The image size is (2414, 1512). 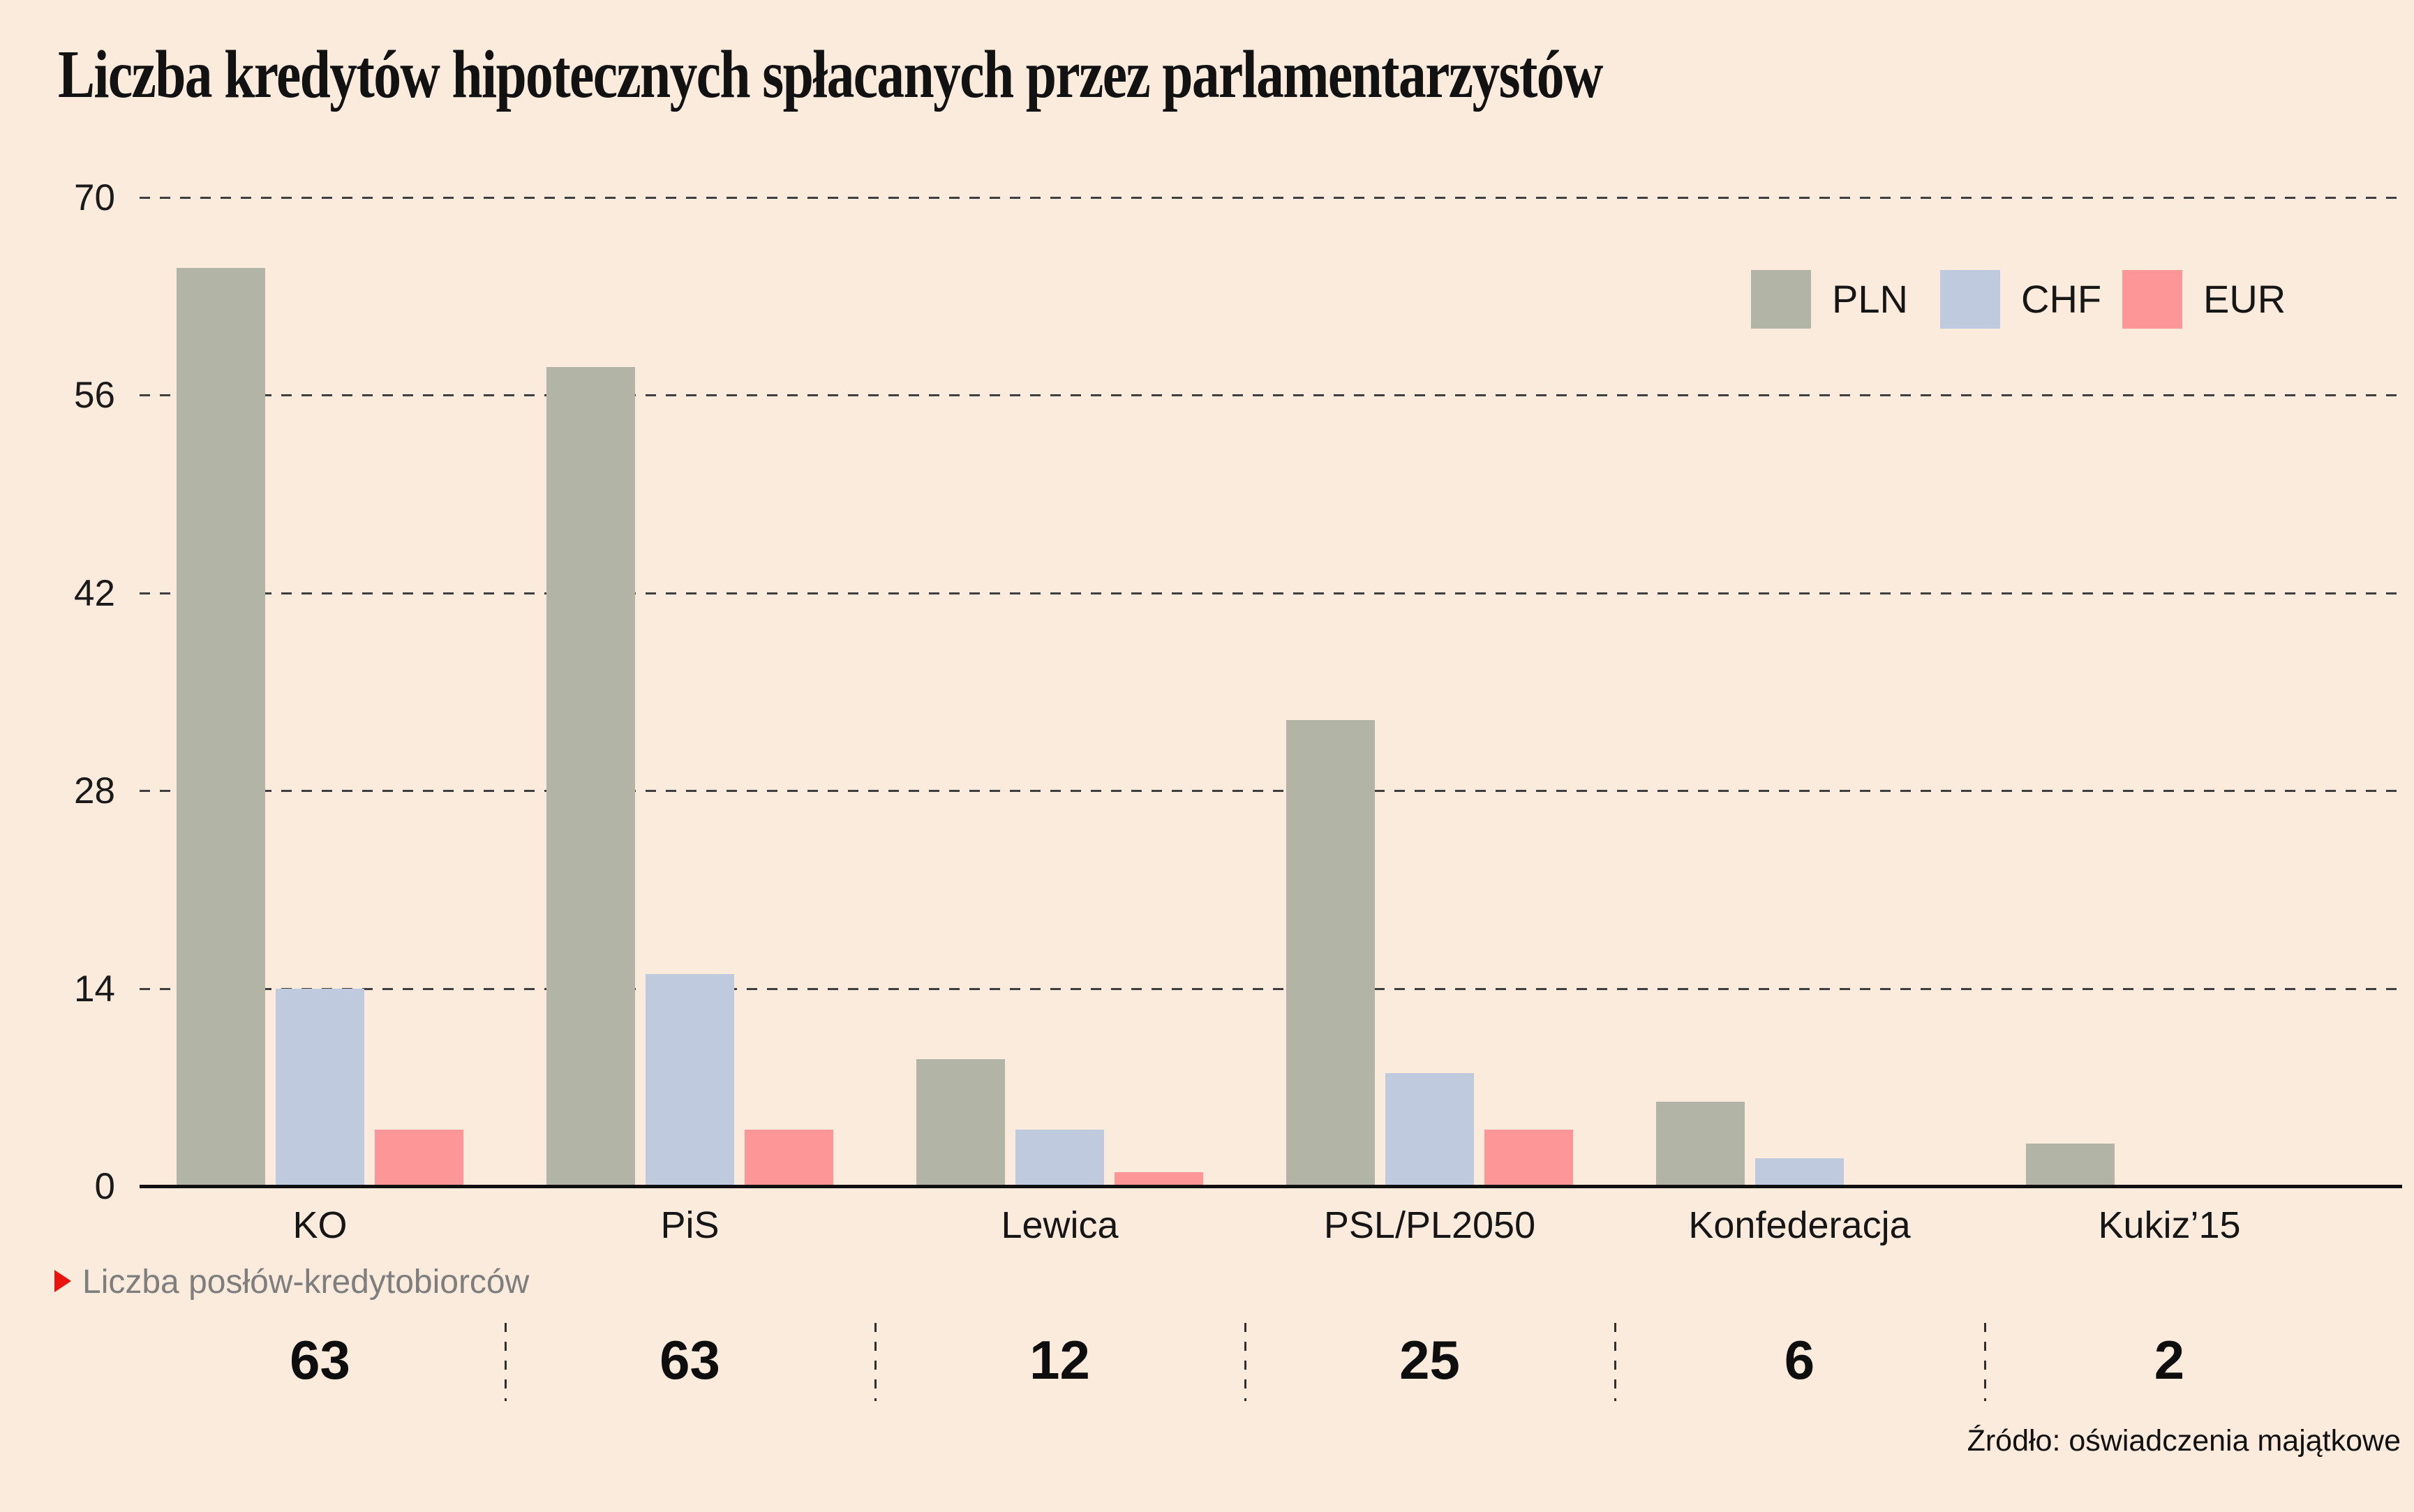 I want to click on bar-lewica-eur, so click(x=1159, y=1179).